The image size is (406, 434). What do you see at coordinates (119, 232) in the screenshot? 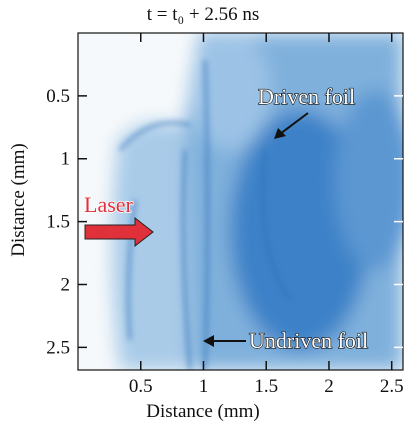
I see `laser-arrow` at bounding box center [119, 232].